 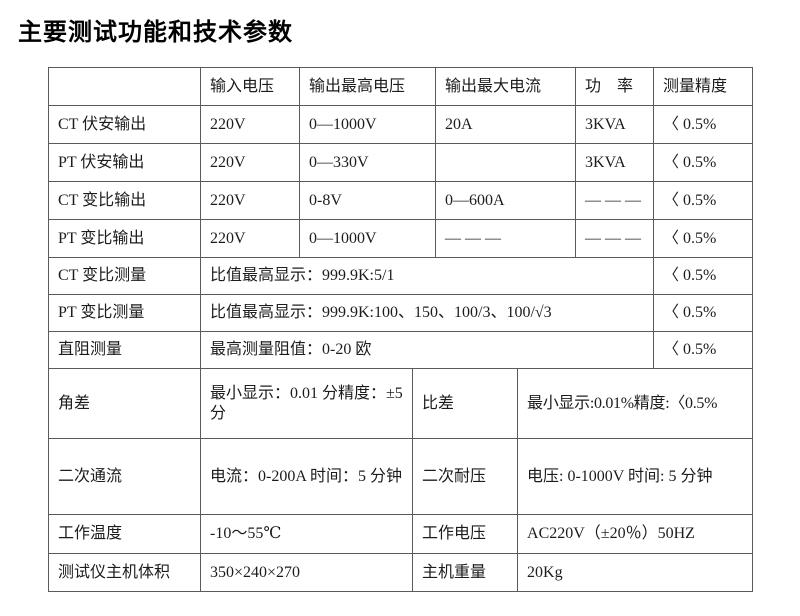 What do you see at coordinates (427, 276) in the screenshot?
I see `cell-value: 比值最高显示：999.9K:5/1` at bounding box center [427, 276].